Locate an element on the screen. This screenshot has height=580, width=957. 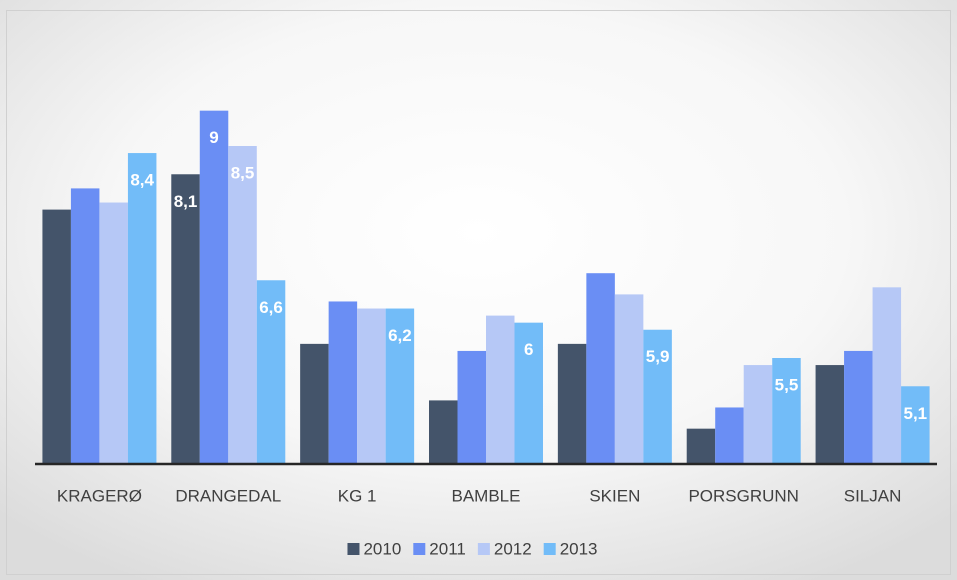
legend-label: 2013 is located at coordinates (579, 548).